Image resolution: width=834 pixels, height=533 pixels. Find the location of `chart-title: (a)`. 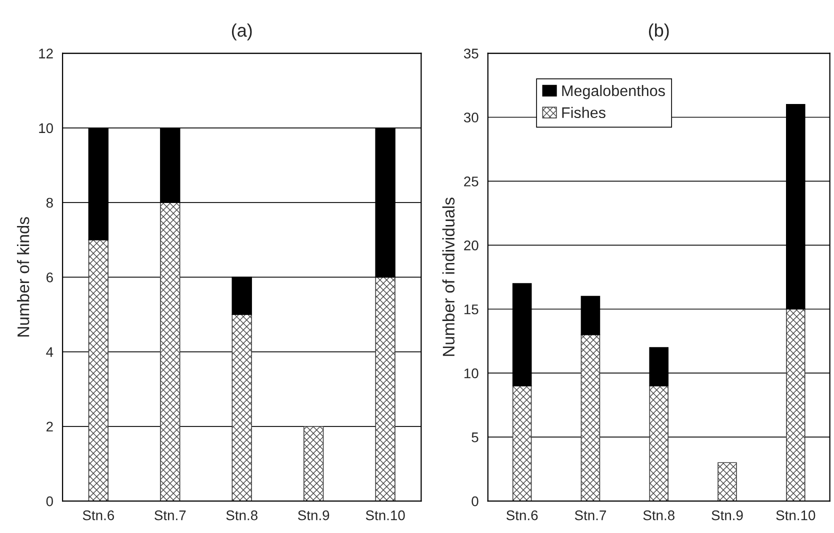

chart-title: (a) is located at coordinates (242, 32).